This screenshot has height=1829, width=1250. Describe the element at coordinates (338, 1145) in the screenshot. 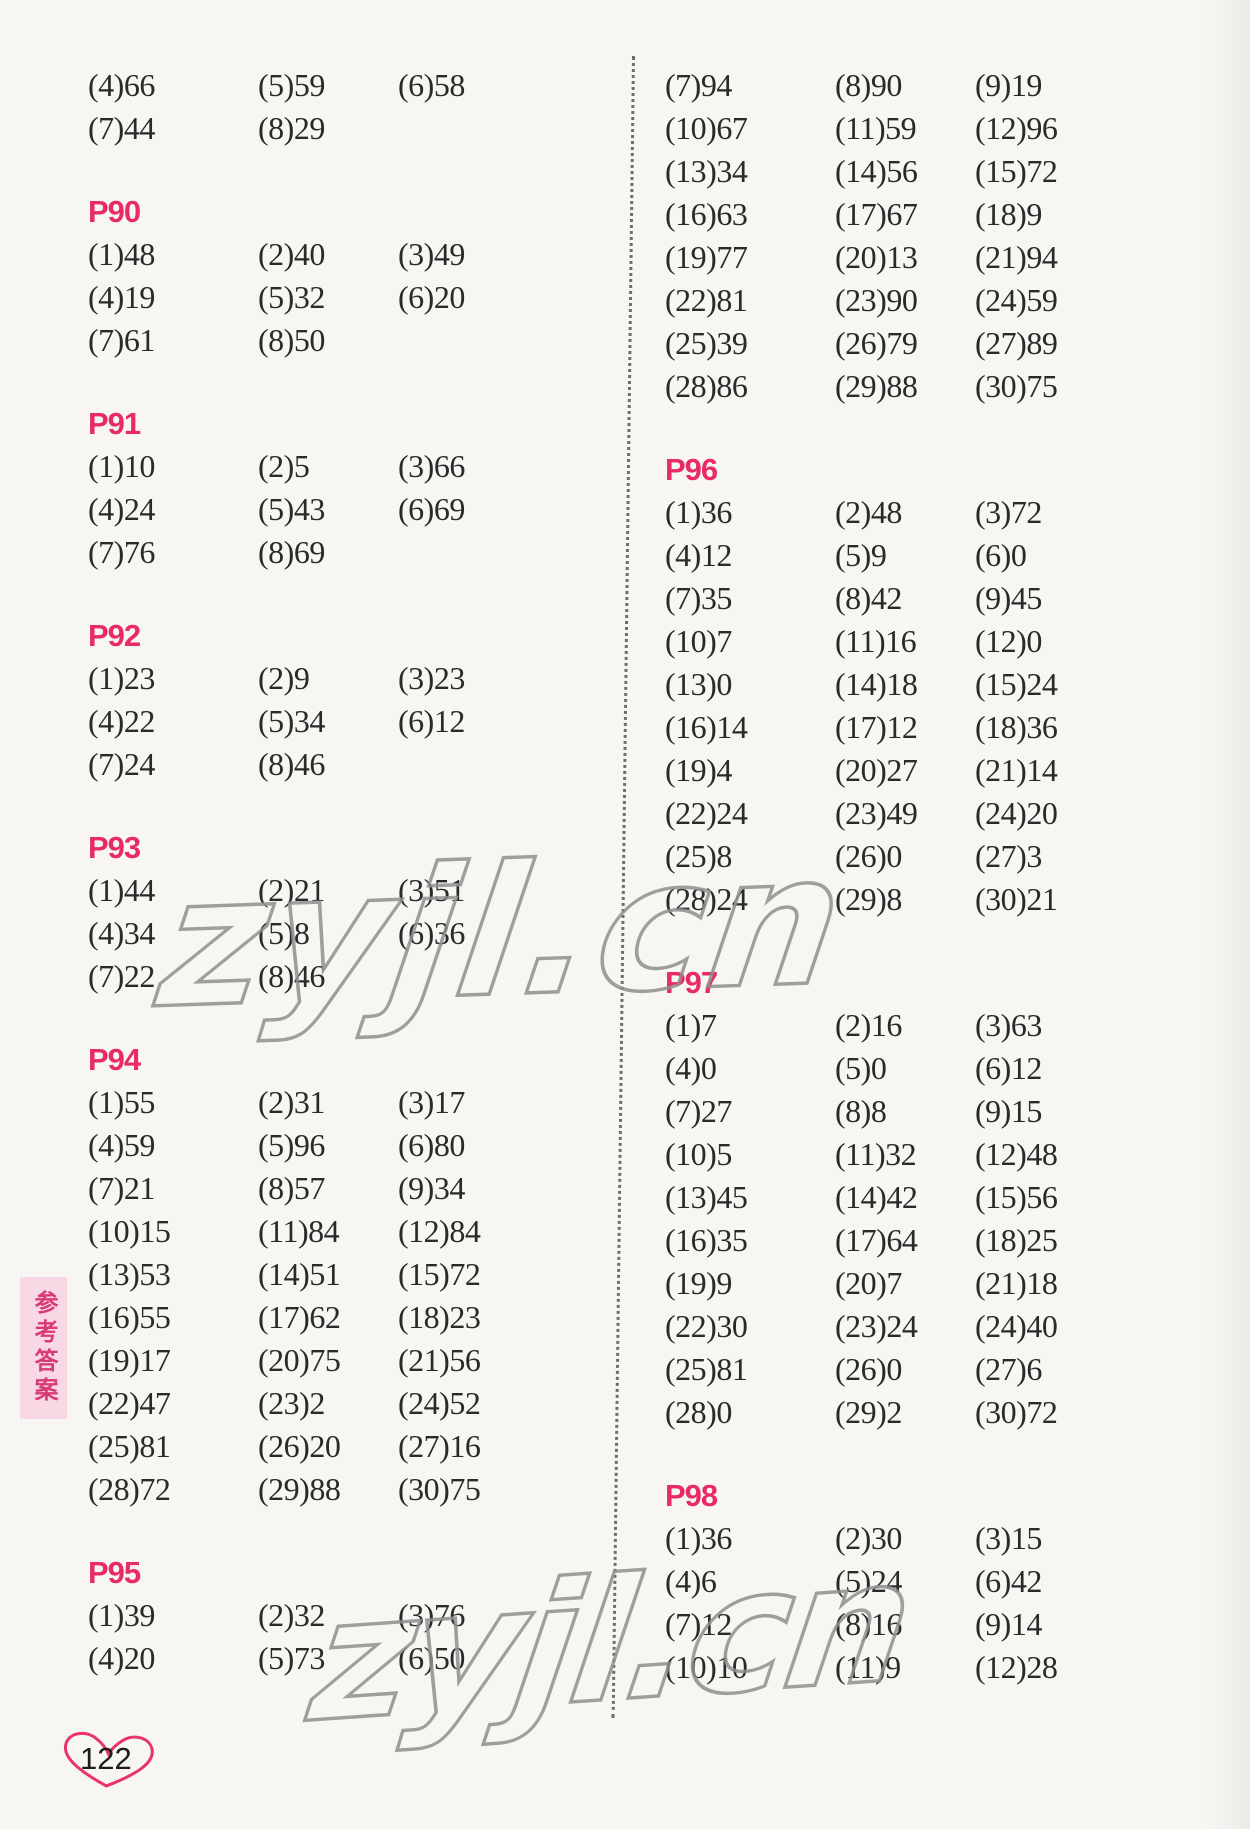

I see `answer-row: (4)59 (5)96 (6)80` at that location.